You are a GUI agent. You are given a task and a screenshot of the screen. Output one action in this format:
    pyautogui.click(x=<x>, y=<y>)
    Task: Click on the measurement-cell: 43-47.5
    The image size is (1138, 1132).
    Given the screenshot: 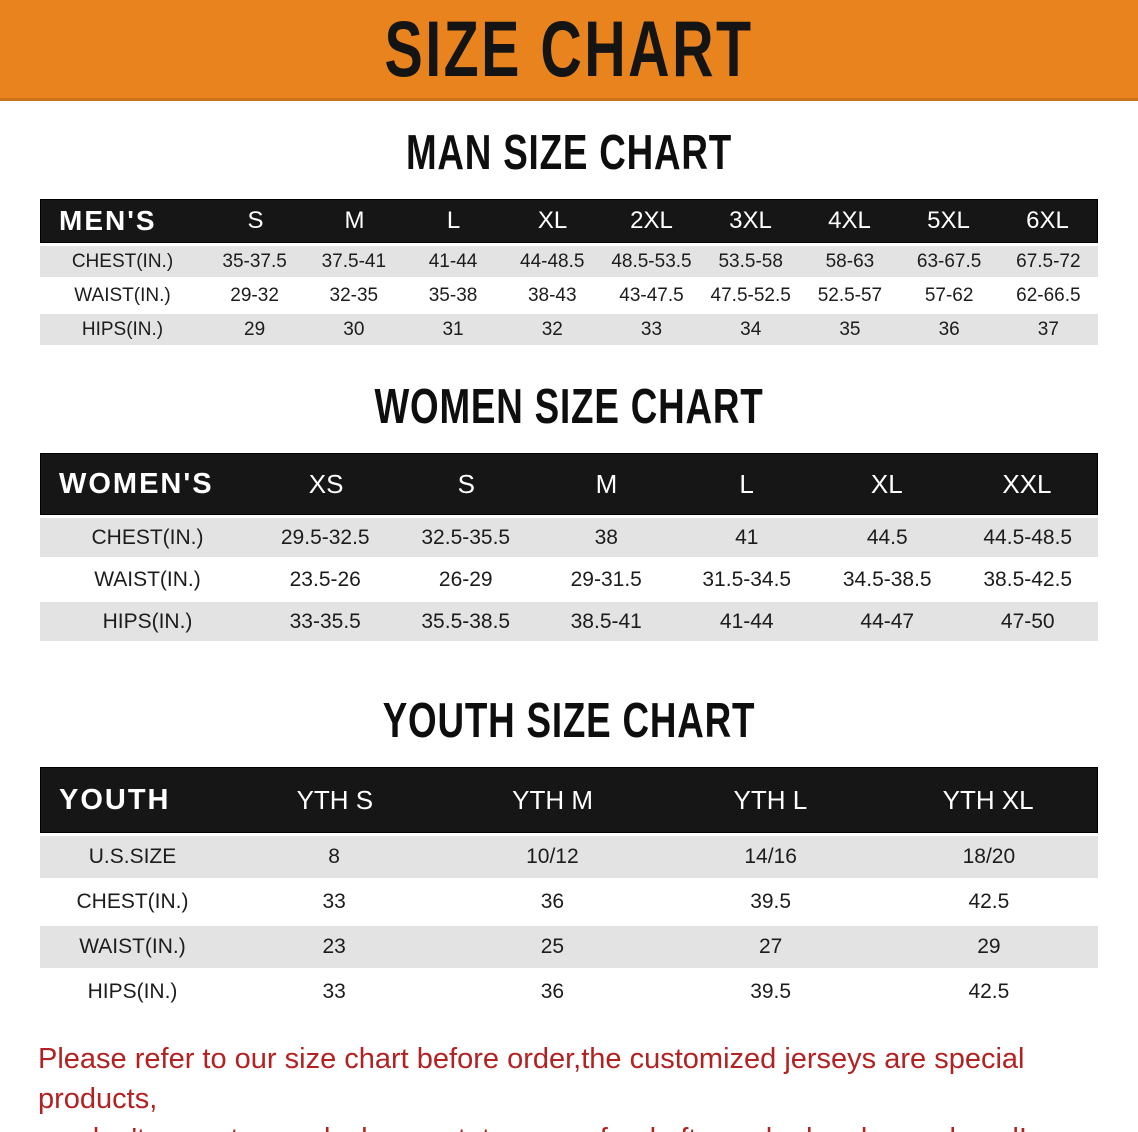 What is the action you would take?
    pyautogui.click(x=651, y=295)
    